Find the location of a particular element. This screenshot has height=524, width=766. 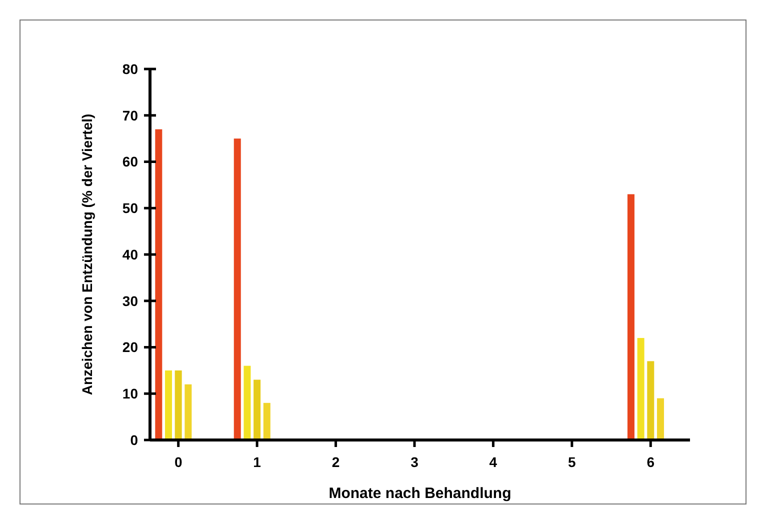

y-tick-label: 40 is located at coordinates (130, 254).